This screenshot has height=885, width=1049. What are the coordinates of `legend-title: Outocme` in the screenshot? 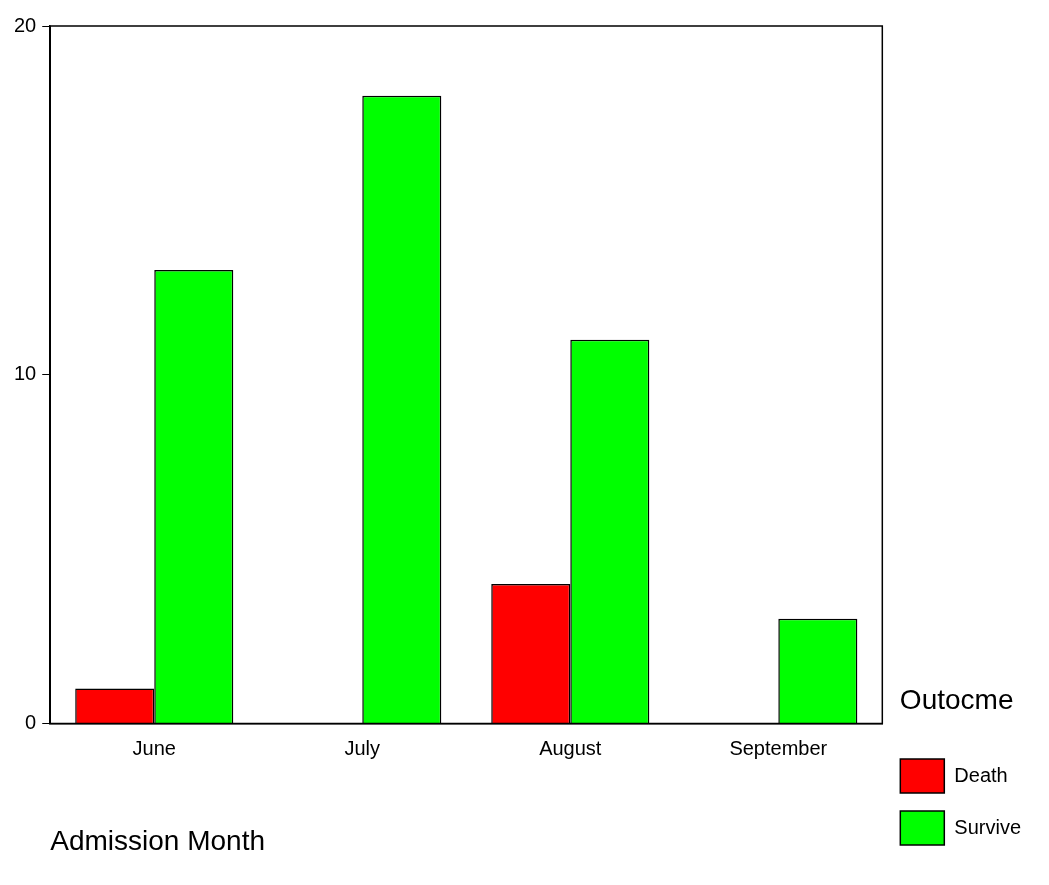 It's located at (956, 700).